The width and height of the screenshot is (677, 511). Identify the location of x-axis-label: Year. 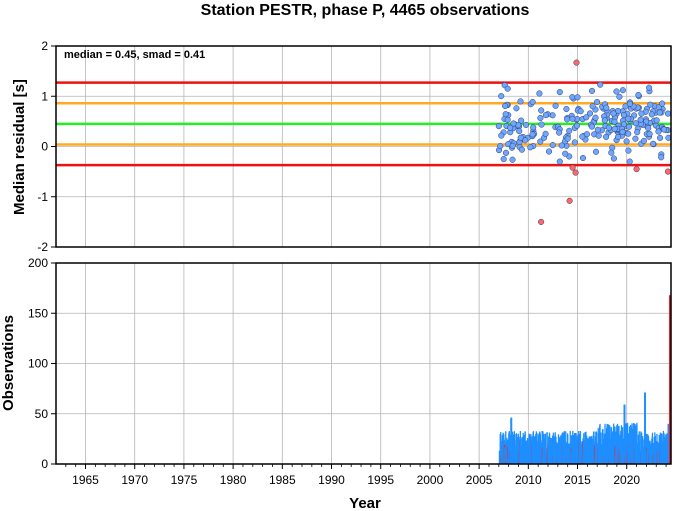
(365, 503).